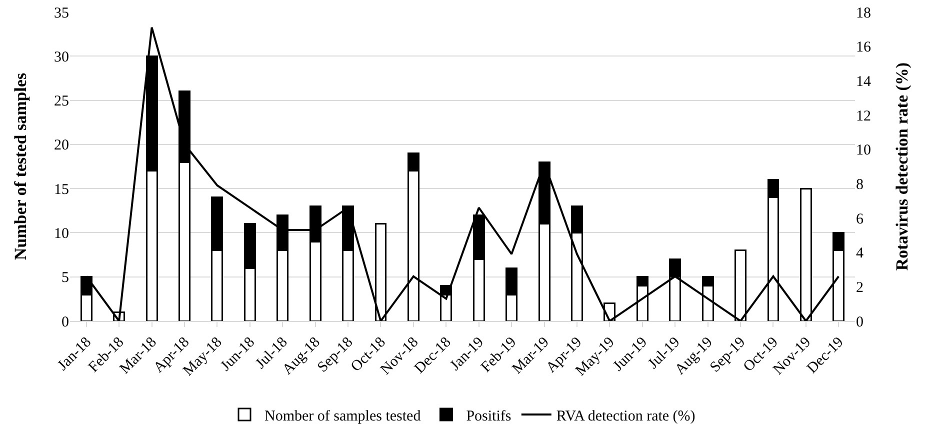 Image resolution: width=925 pixels, height=443 pixels. I want to click on y2-tick-label: 14, so click(864, 82).